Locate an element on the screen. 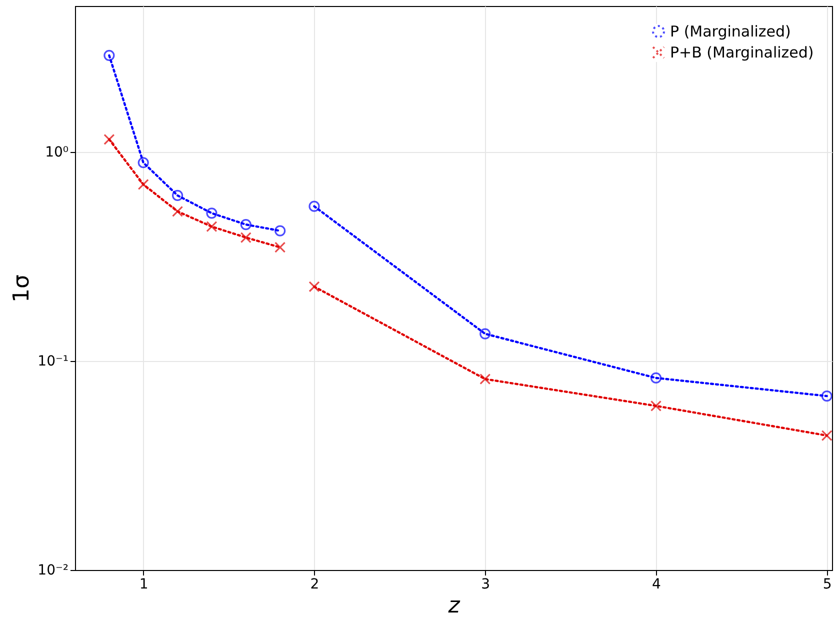 The image size is (840, 622). y-tick-label: 10⁻¹ is located at coordinates (53, 362).